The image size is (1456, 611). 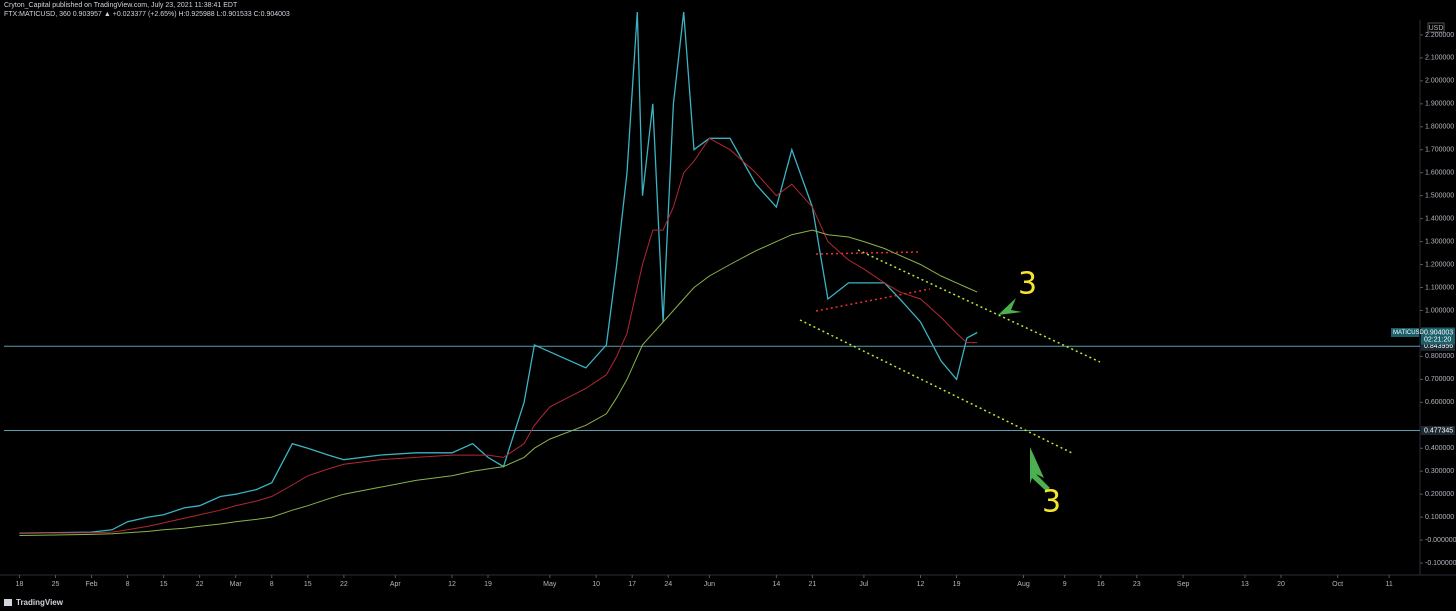 What do you see at coordinates (236, 584) in the screenshot?
I see `x-tick-label: Mar` at bounding box center [236, 584].